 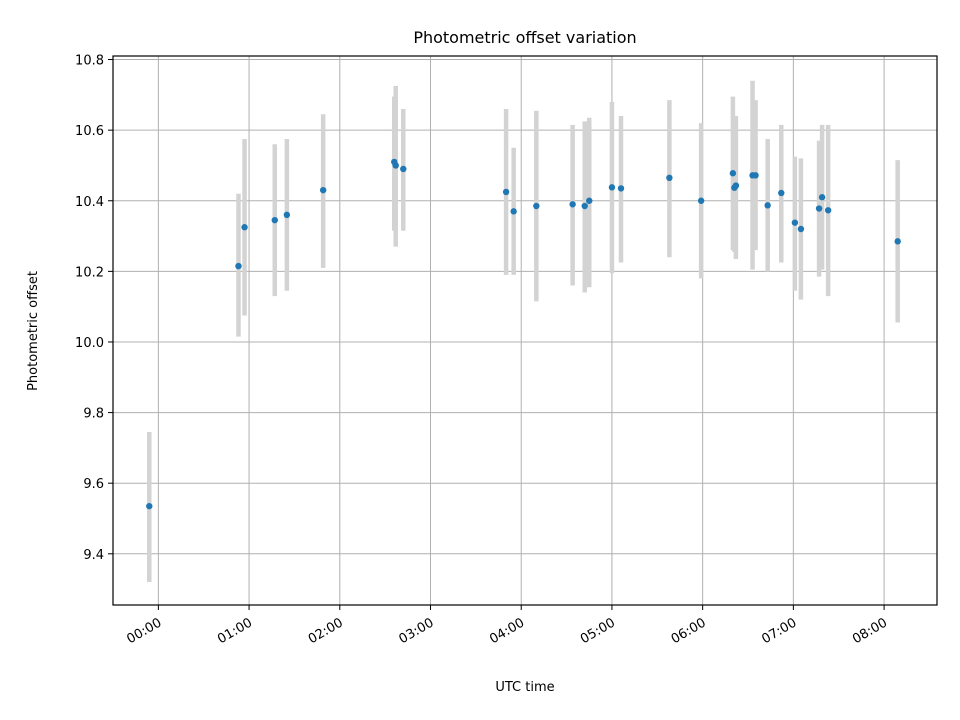 What do you see at coordinates (598, 631) in the screenshot?
I see `x-tick-label: 05:00` at bounding box center [598, 631].